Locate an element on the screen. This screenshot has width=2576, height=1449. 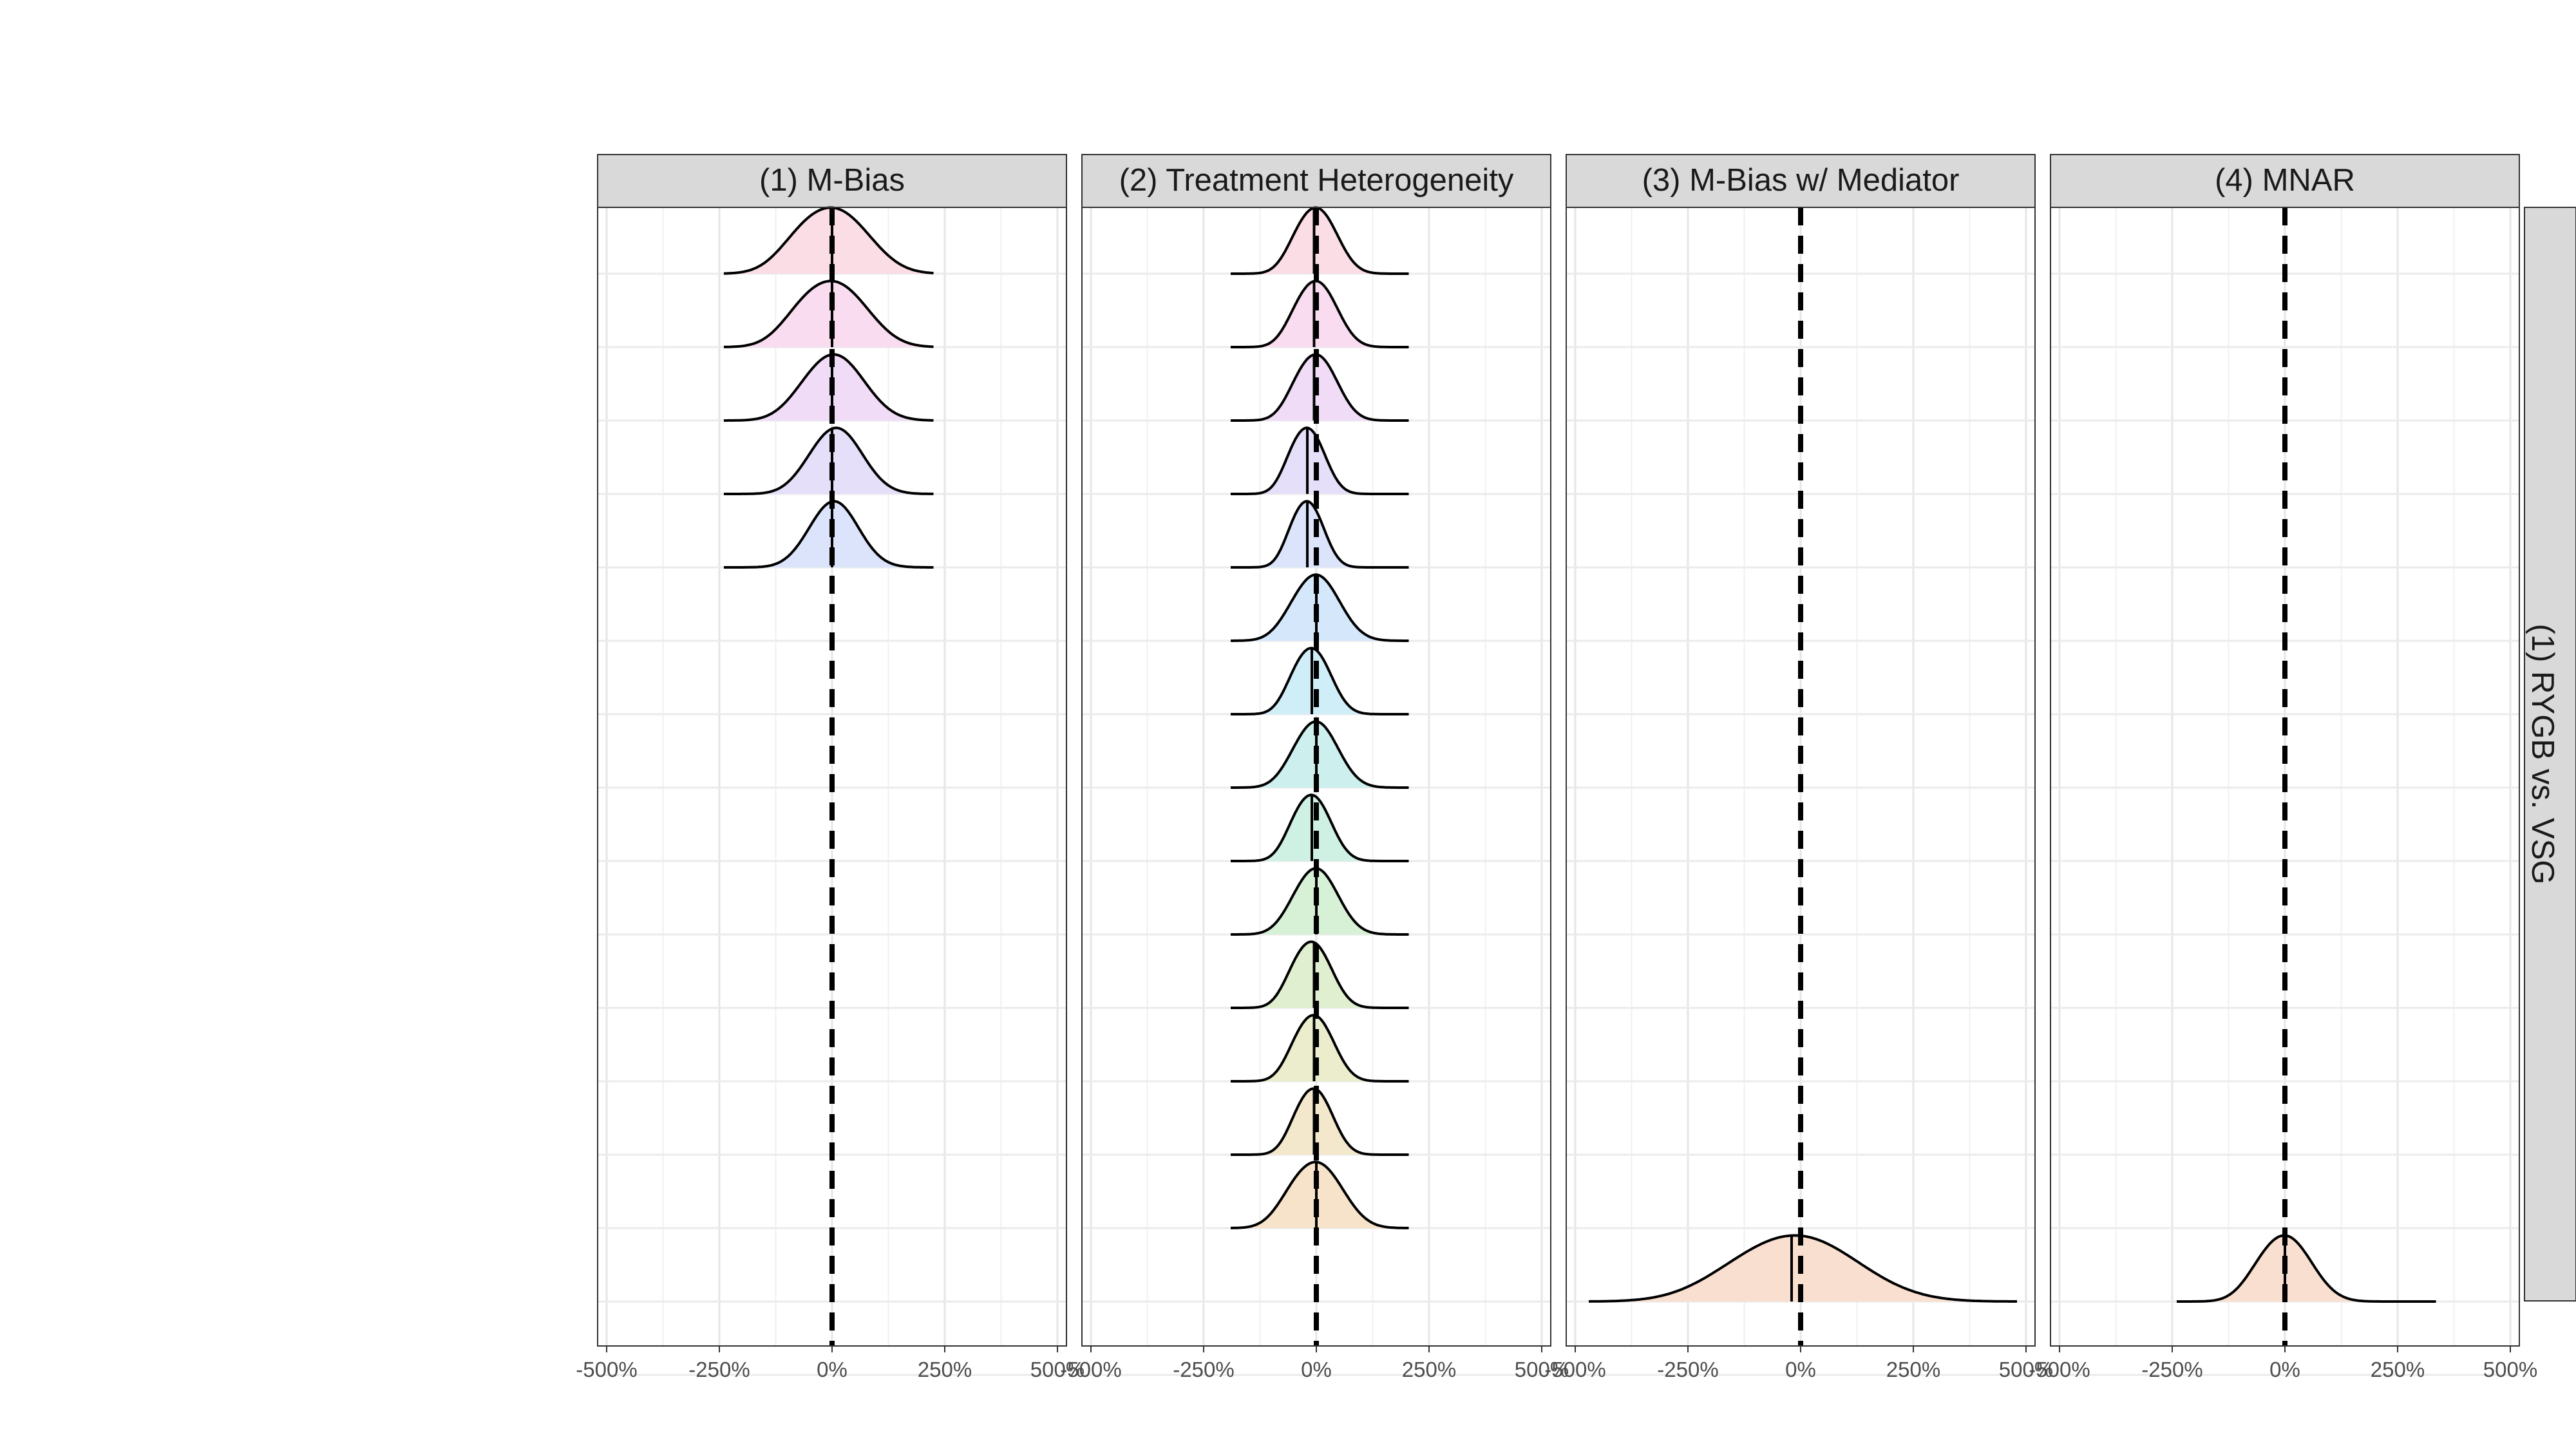
facet-title: (2) Treatment Heterogeneity is located at coordinates (1317, 181).